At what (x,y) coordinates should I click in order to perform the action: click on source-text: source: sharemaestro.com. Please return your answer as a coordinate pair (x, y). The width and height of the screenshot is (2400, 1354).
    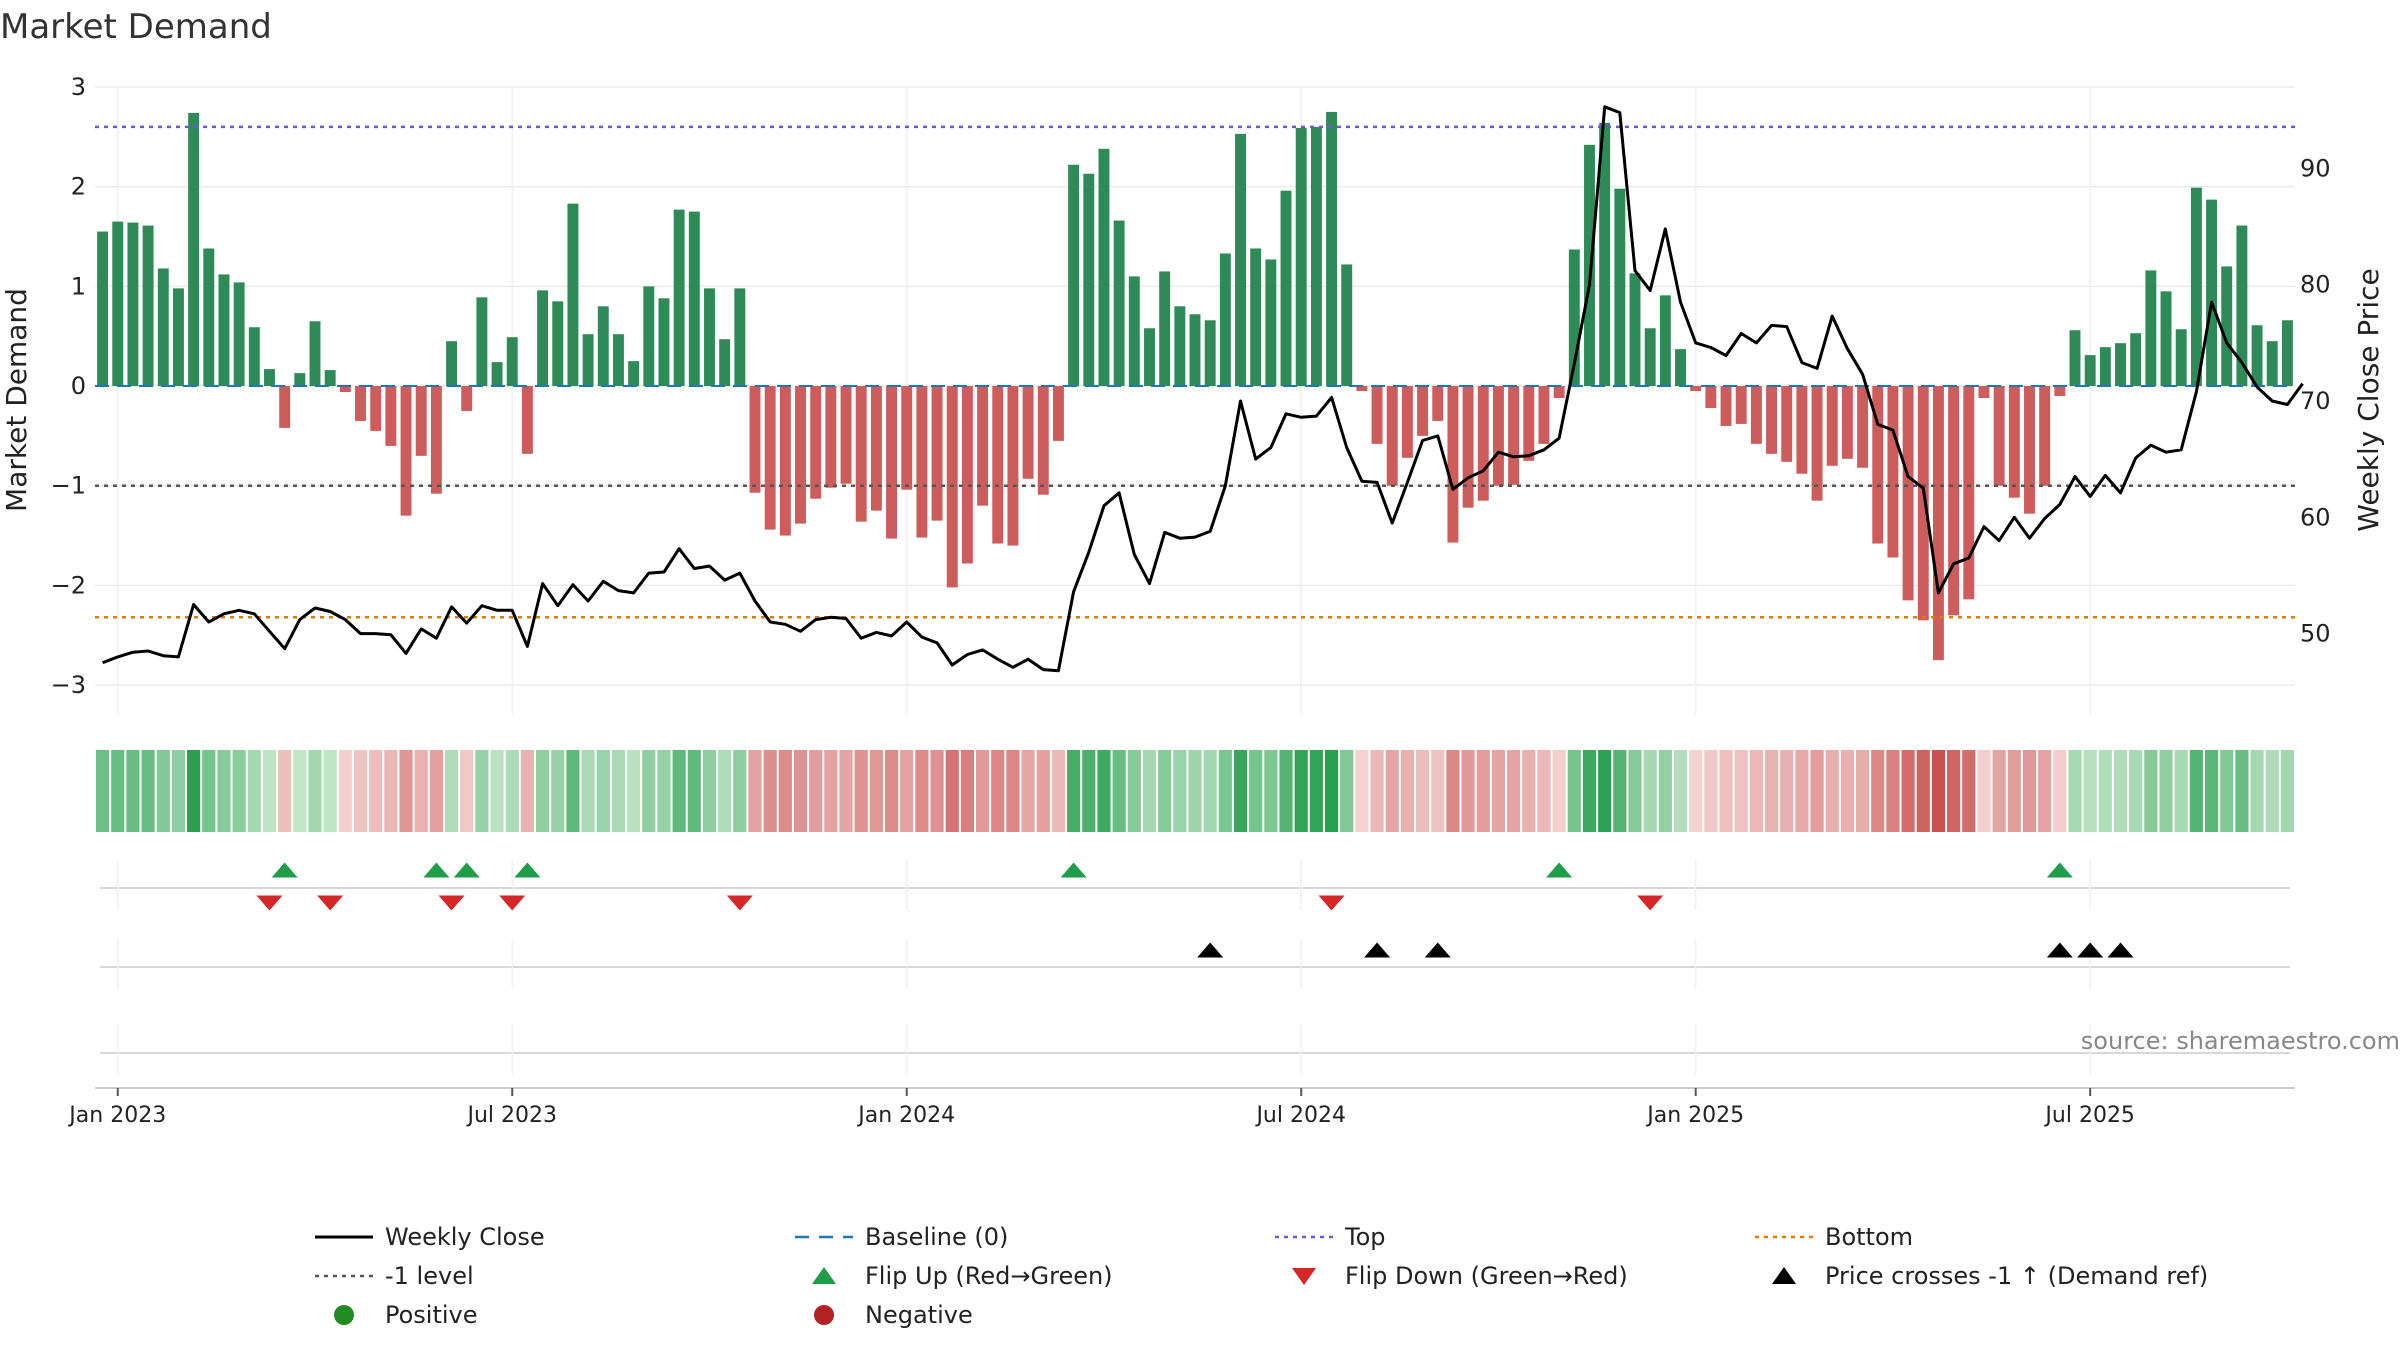
    Looking at the image, I should click on (2240, 1041).